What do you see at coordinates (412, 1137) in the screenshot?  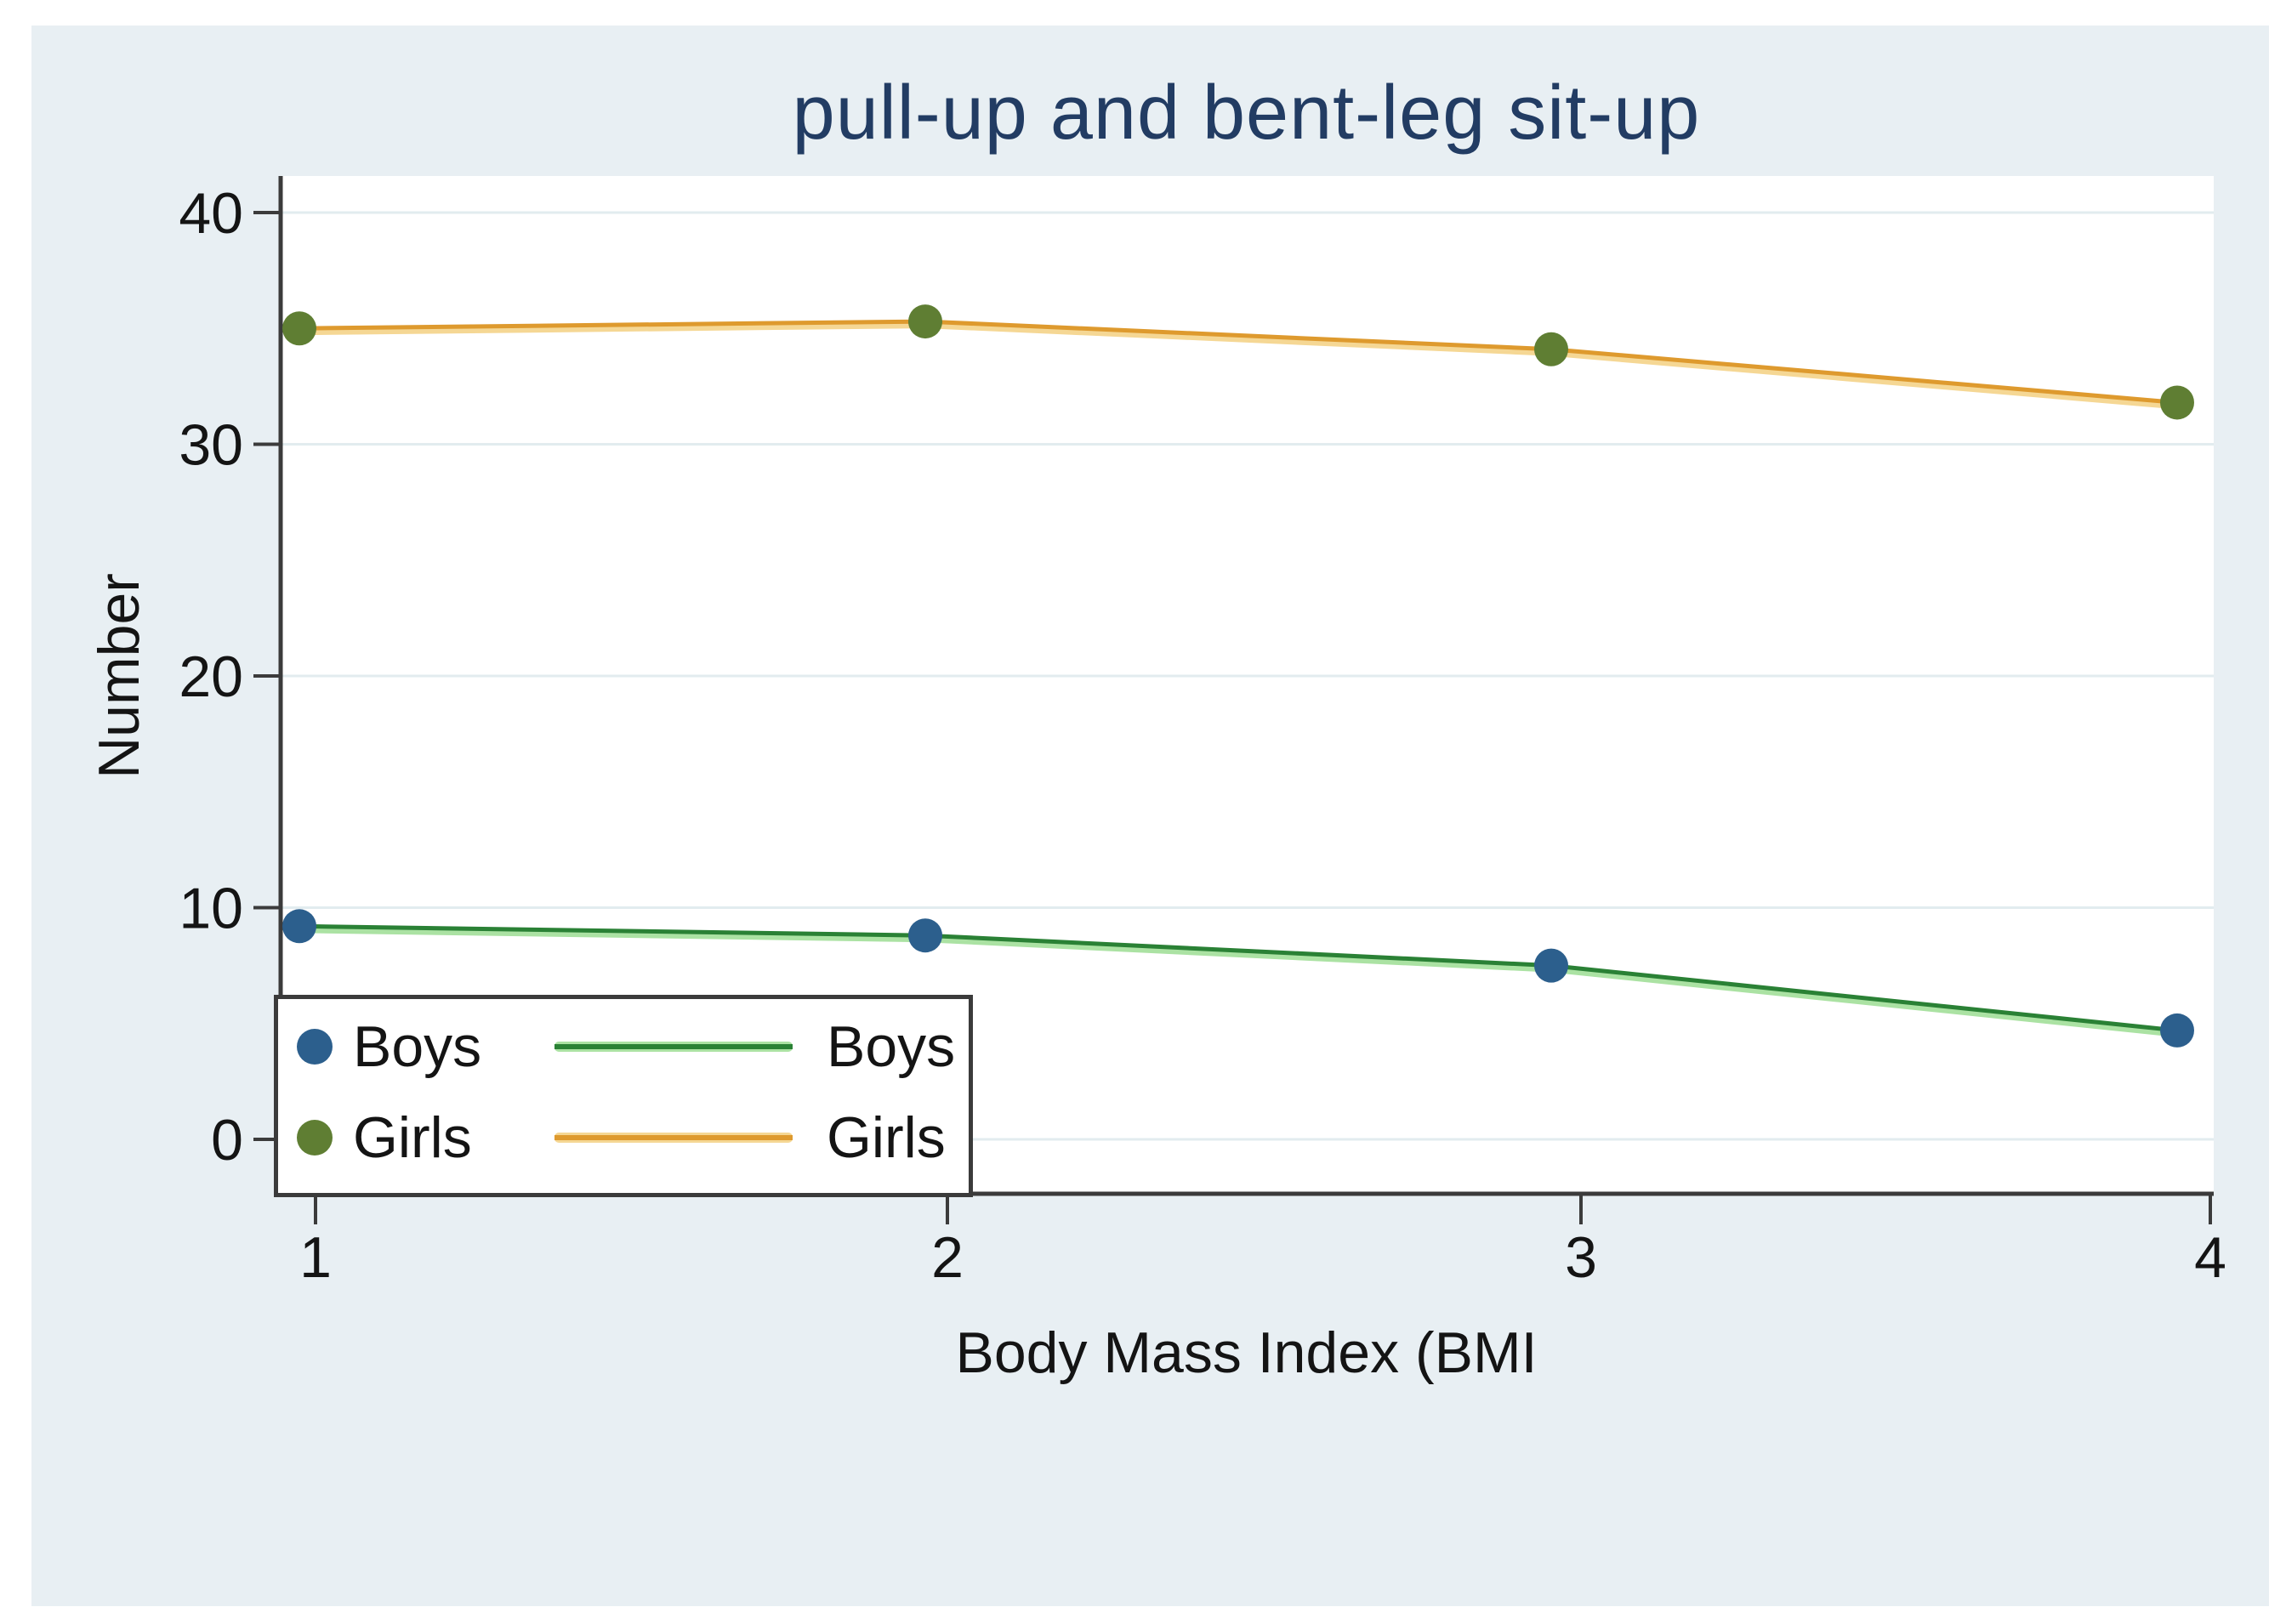 I see `legend-marker-label-girls: Girls` at bounding box center [412, 1137].